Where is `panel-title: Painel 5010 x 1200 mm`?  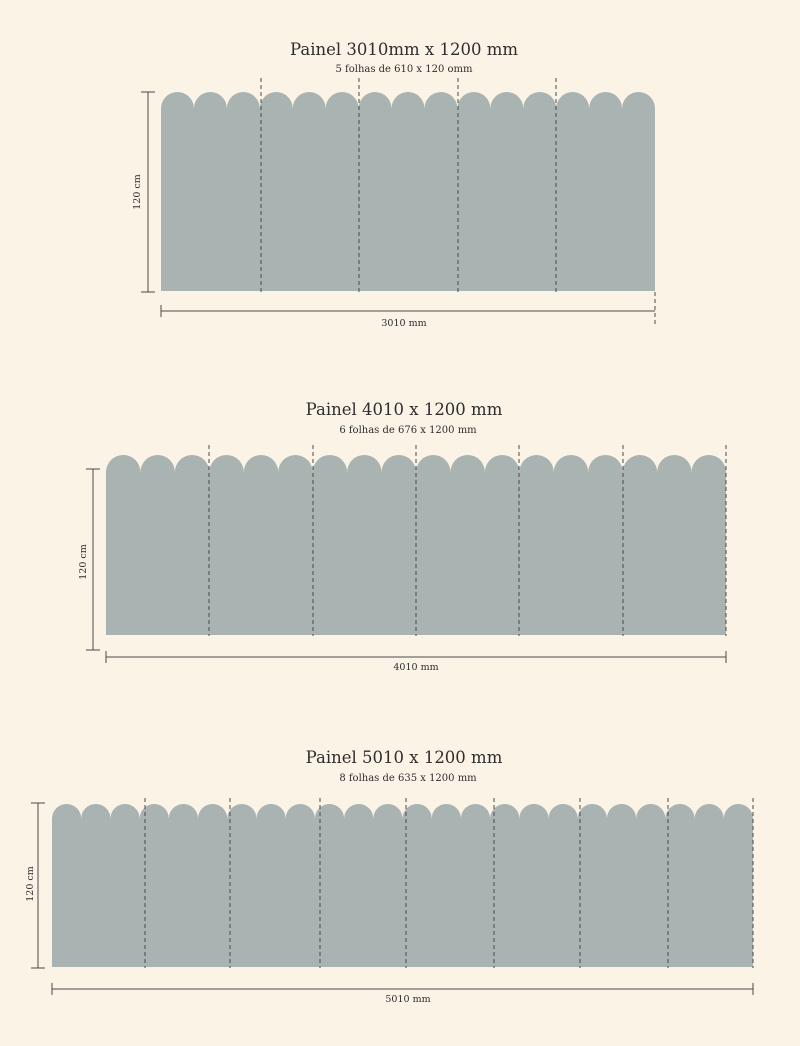 panel-title: Painel 5010 x 1200 mm is located at coordinates (404, 757).